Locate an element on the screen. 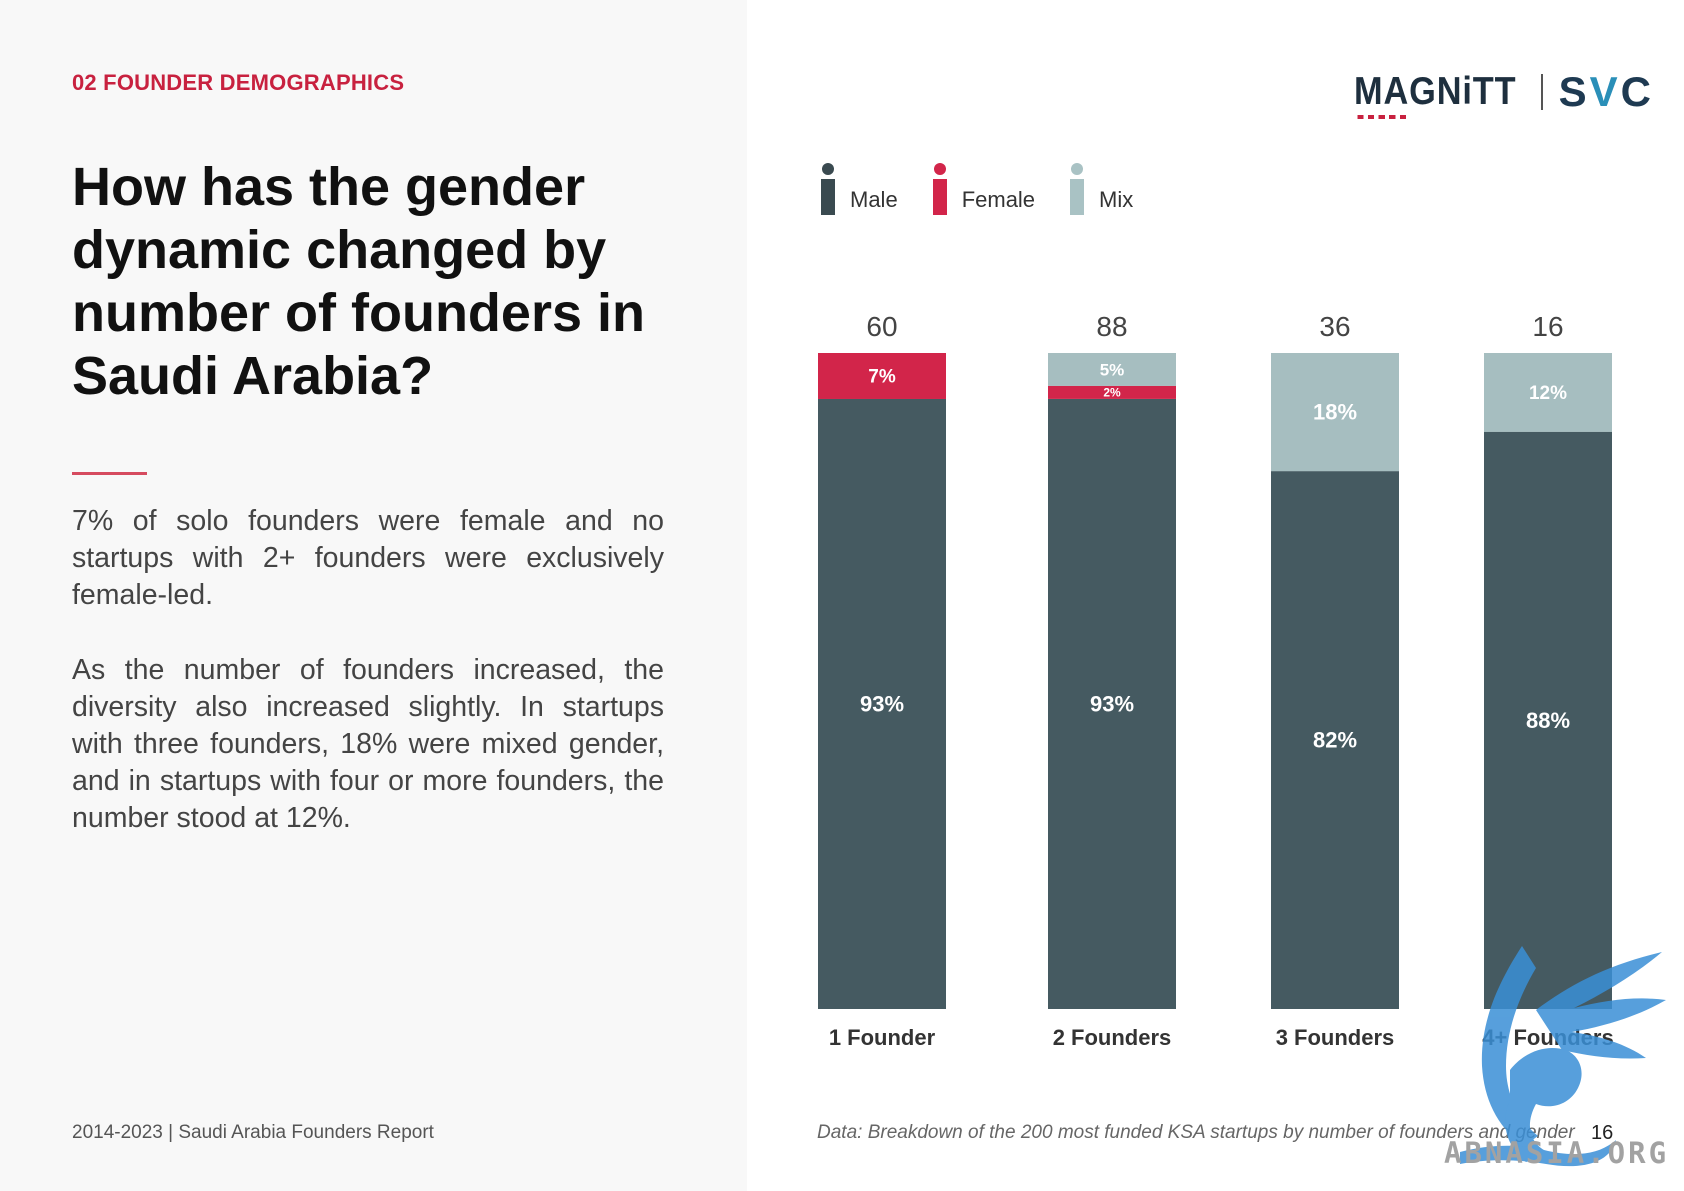 Image resolution: width=1684 pixels, height=1191 pixels. magnitt-logo-dots is located at coordinates (1382, 117).